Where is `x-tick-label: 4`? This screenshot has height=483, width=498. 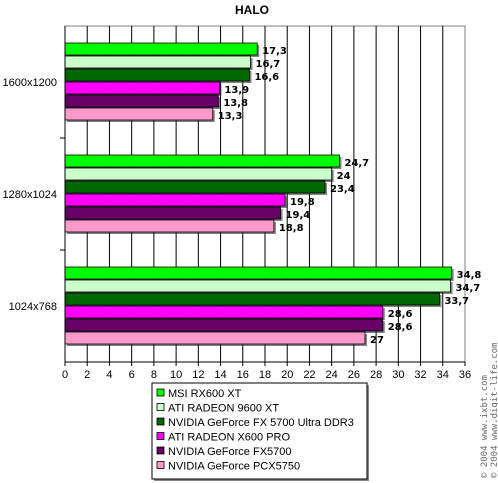 x-tick-label: 4 is located at coordinates (109, 375).